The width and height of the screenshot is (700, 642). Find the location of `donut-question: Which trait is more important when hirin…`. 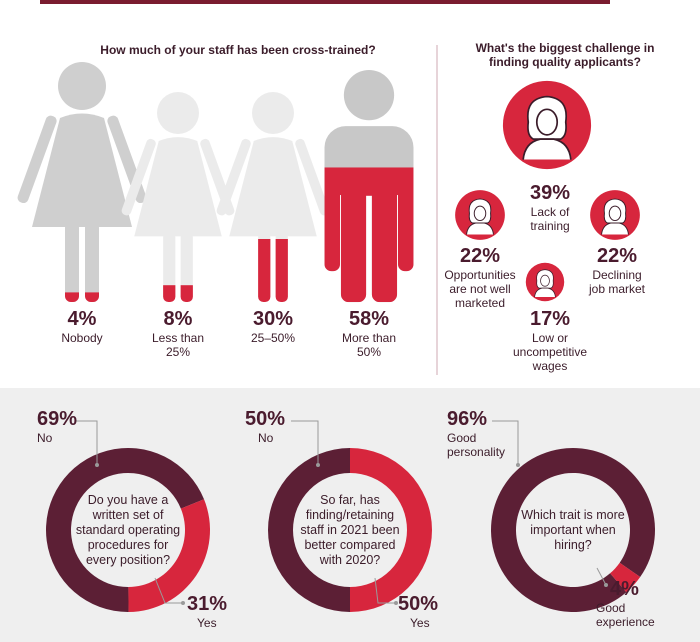

donut-question: Which trait is more important when hirin… is located at coordinates (573, 529).